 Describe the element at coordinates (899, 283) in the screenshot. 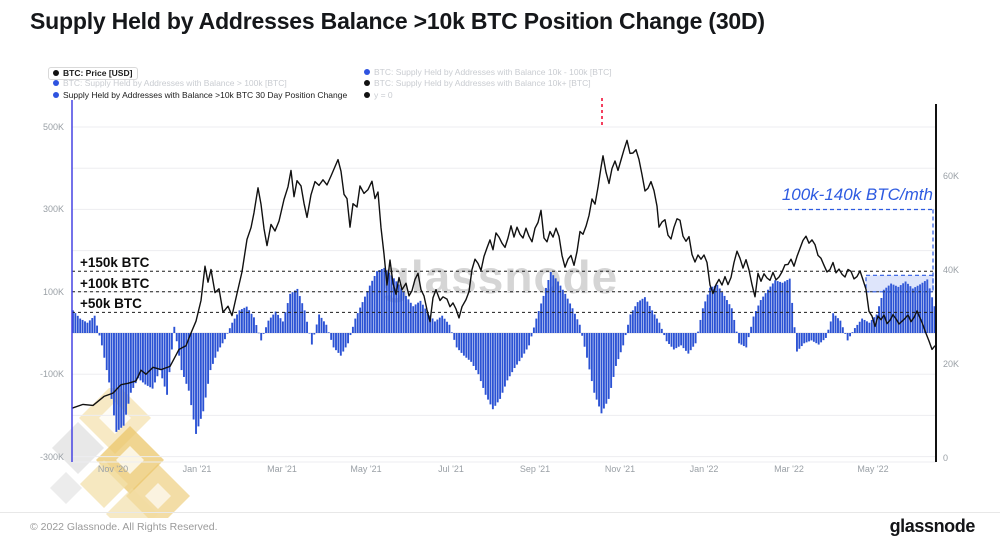

I see `range-highlight-box` at that location.